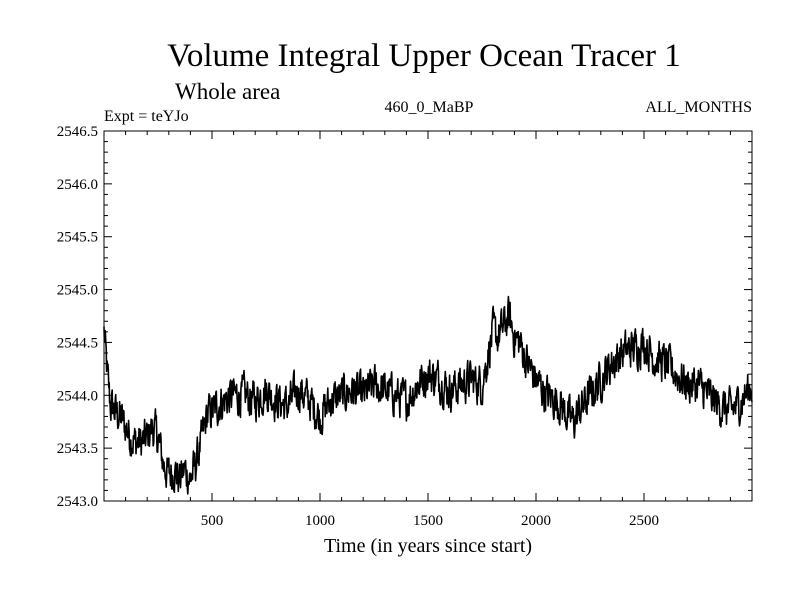 The width and height of the screenshot is (800, 600). Describe the element at coordinates (320, 521) in the screenshot. I see `x-tick-label: 1000` at that location.